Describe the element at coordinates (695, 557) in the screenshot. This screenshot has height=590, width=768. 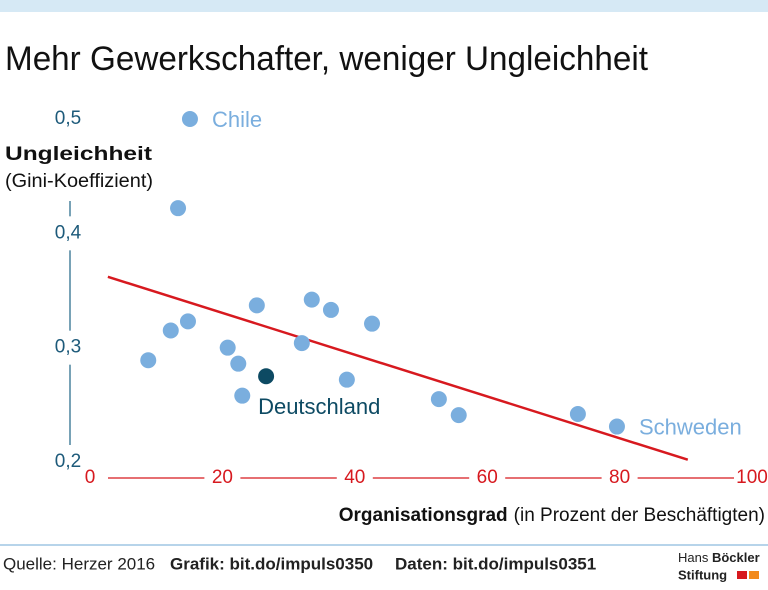
I see `logo-hans: Hans` at that location.